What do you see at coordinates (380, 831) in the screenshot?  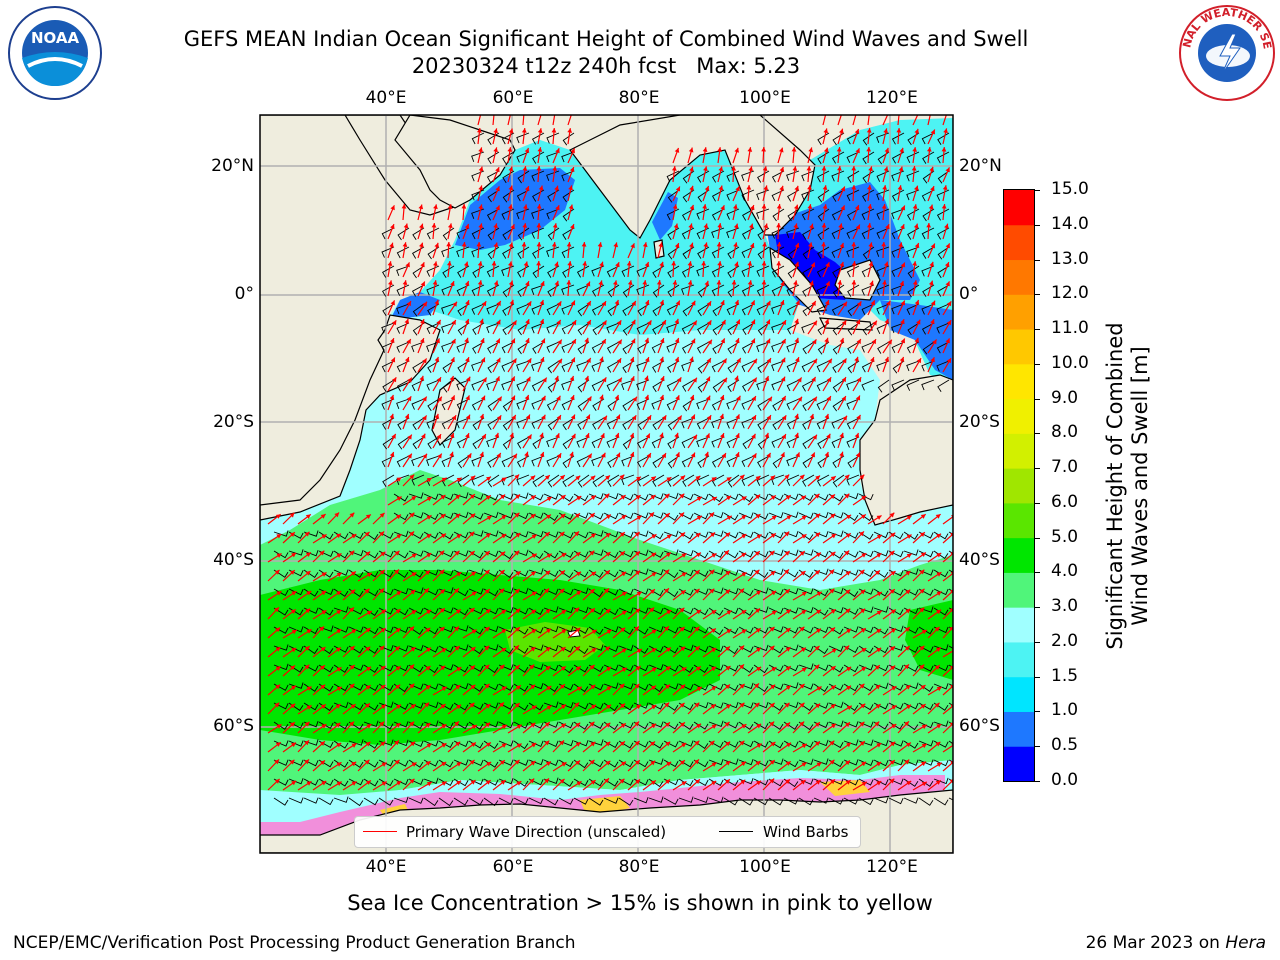 I see `wave-direction-swatch` at bounding box center [380, 831].